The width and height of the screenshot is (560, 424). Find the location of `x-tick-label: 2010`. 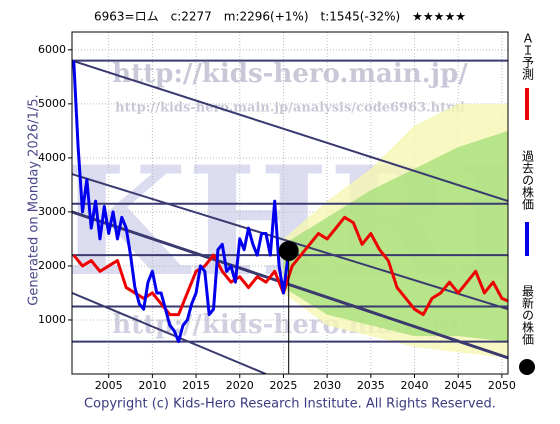

x-tick-label: 2010 is located at coordinates (152, 385).